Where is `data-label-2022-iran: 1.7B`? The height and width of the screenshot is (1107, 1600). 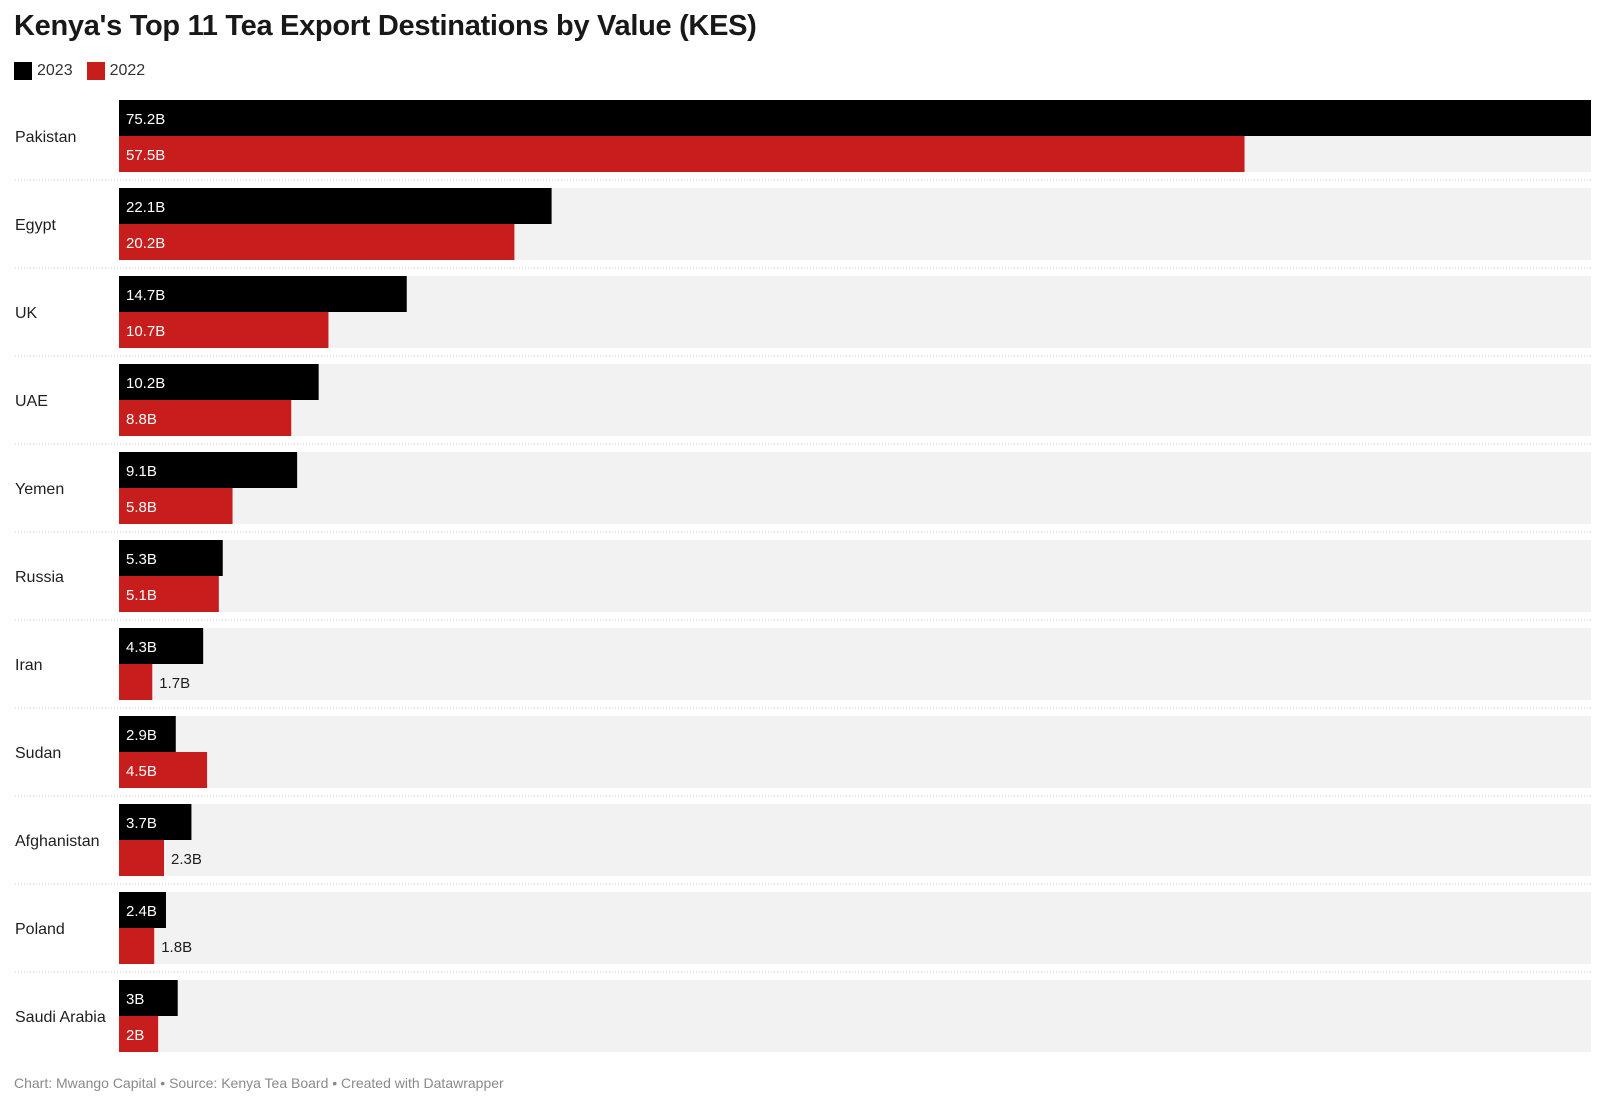 data-label-2022-iran: 1.7B is located at coordinates (174, 683).